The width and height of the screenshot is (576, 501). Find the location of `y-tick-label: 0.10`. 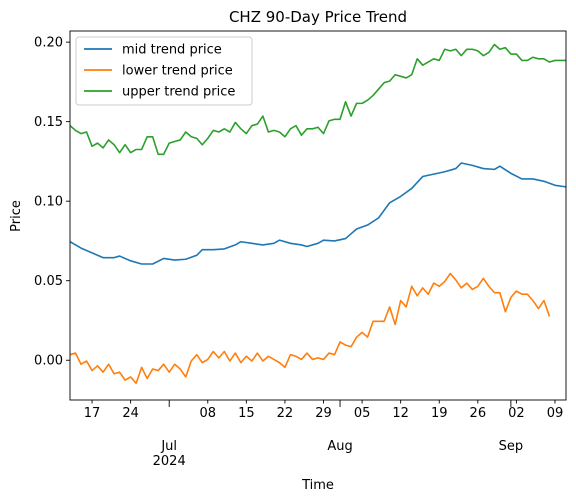

y-tick-label: 0.10 is located at coordinates (48, 202).